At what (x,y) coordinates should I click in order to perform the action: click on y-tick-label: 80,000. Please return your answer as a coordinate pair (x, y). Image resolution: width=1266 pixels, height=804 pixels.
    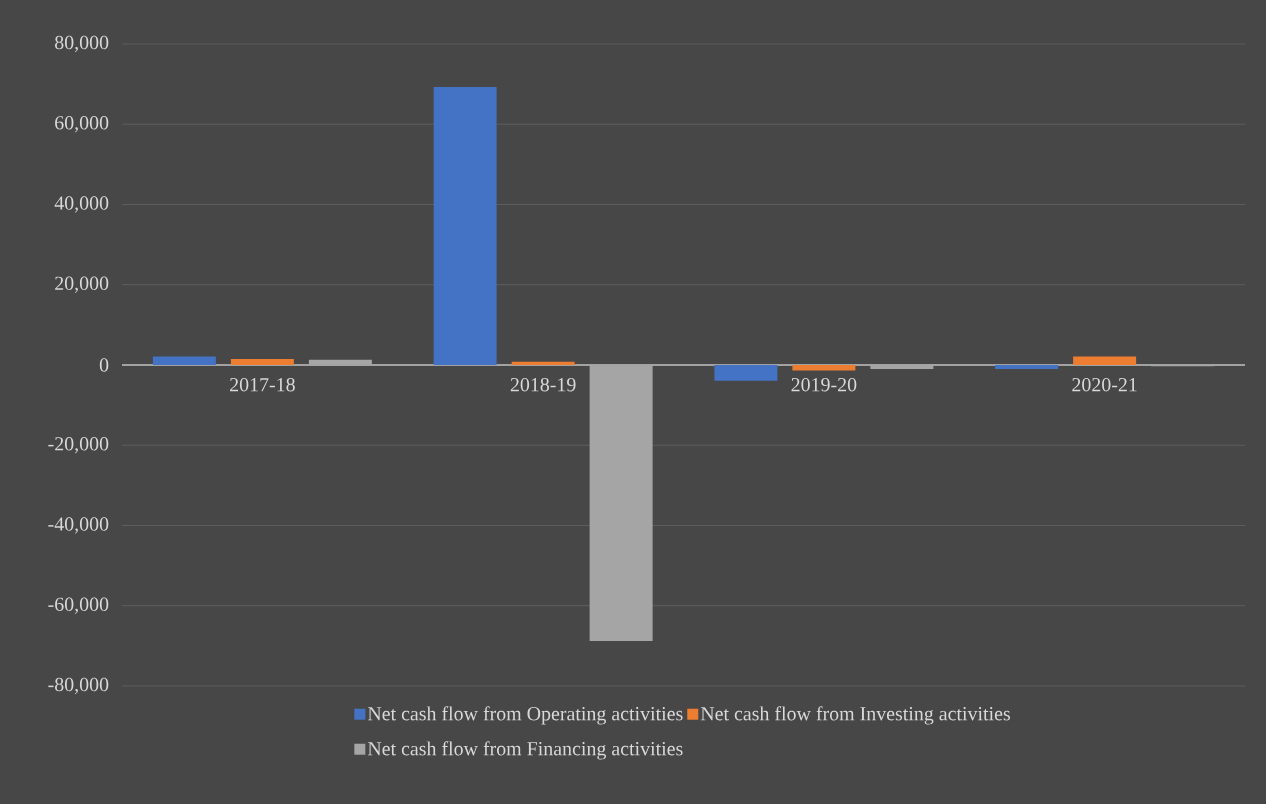
    Looking at the image, I should click on (82, 44).